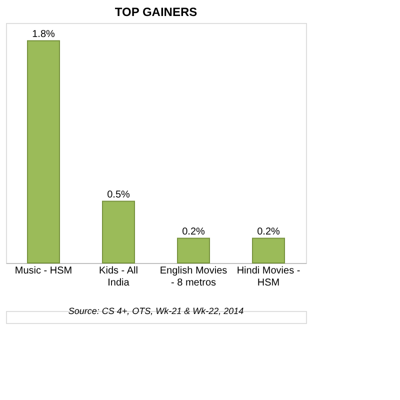  I want to click on x-tick-label: English Movies - 8 metros, so click(194, 277).